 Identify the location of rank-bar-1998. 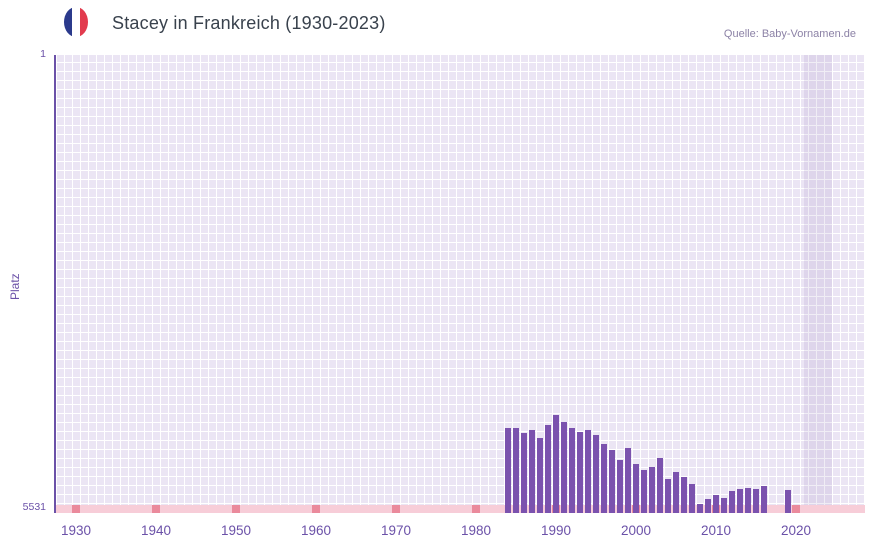
(620, 486).